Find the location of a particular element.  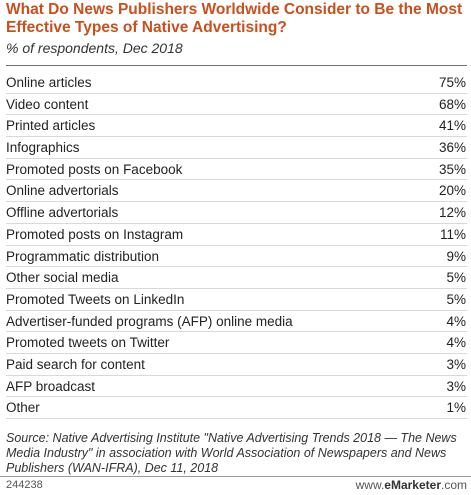

row-value: 36% is located at coordinates (452, 148).